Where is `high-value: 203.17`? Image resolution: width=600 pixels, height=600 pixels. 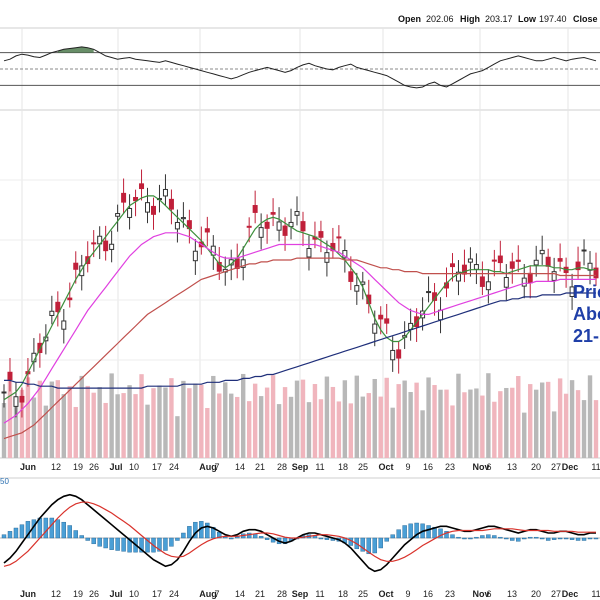
high-value: 203.17 is located at coordinates (499, 19).